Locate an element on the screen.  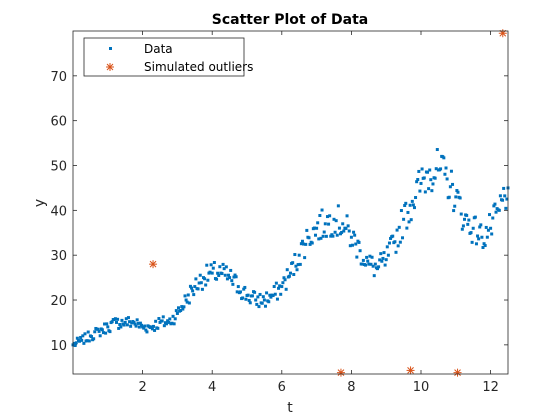
legend-box is located at coordinates (164, 57).